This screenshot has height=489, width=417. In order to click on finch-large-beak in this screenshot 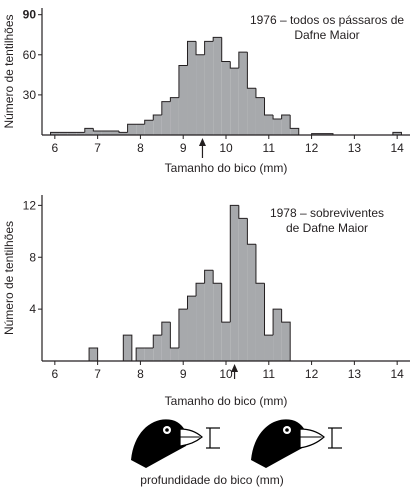, I will do `click(296, 443)`.